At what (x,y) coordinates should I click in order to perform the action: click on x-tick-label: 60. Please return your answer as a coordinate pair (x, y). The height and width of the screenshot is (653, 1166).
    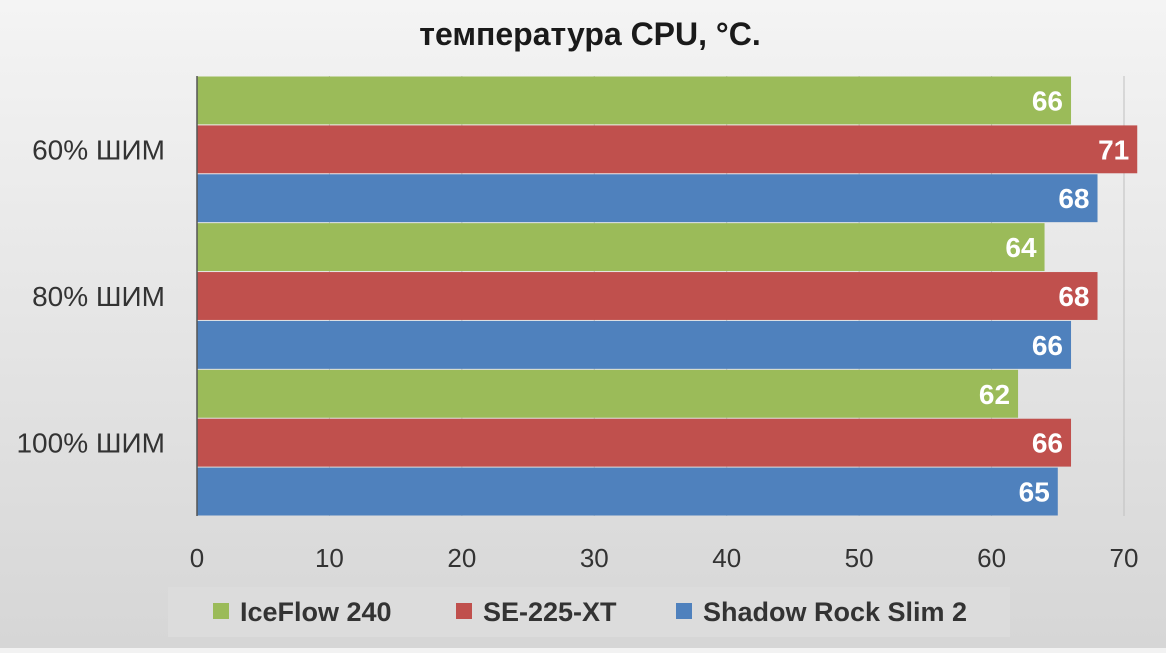
    Looking at the image, I should click on (991, 558).